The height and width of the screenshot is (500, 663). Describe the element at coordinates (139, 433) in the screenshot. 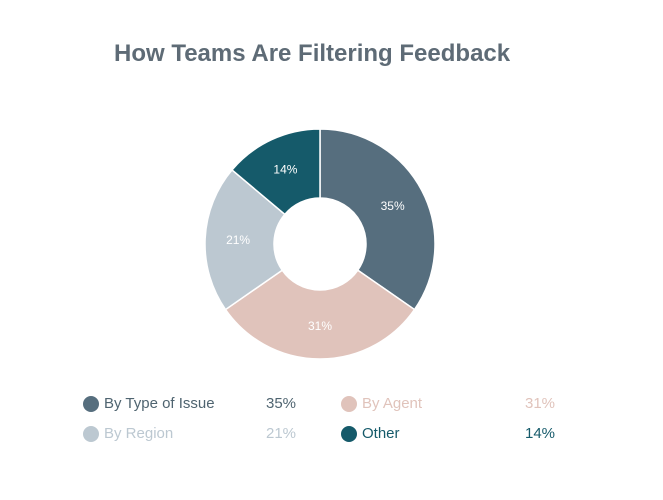

I see `legend-label: By Region` at that location.